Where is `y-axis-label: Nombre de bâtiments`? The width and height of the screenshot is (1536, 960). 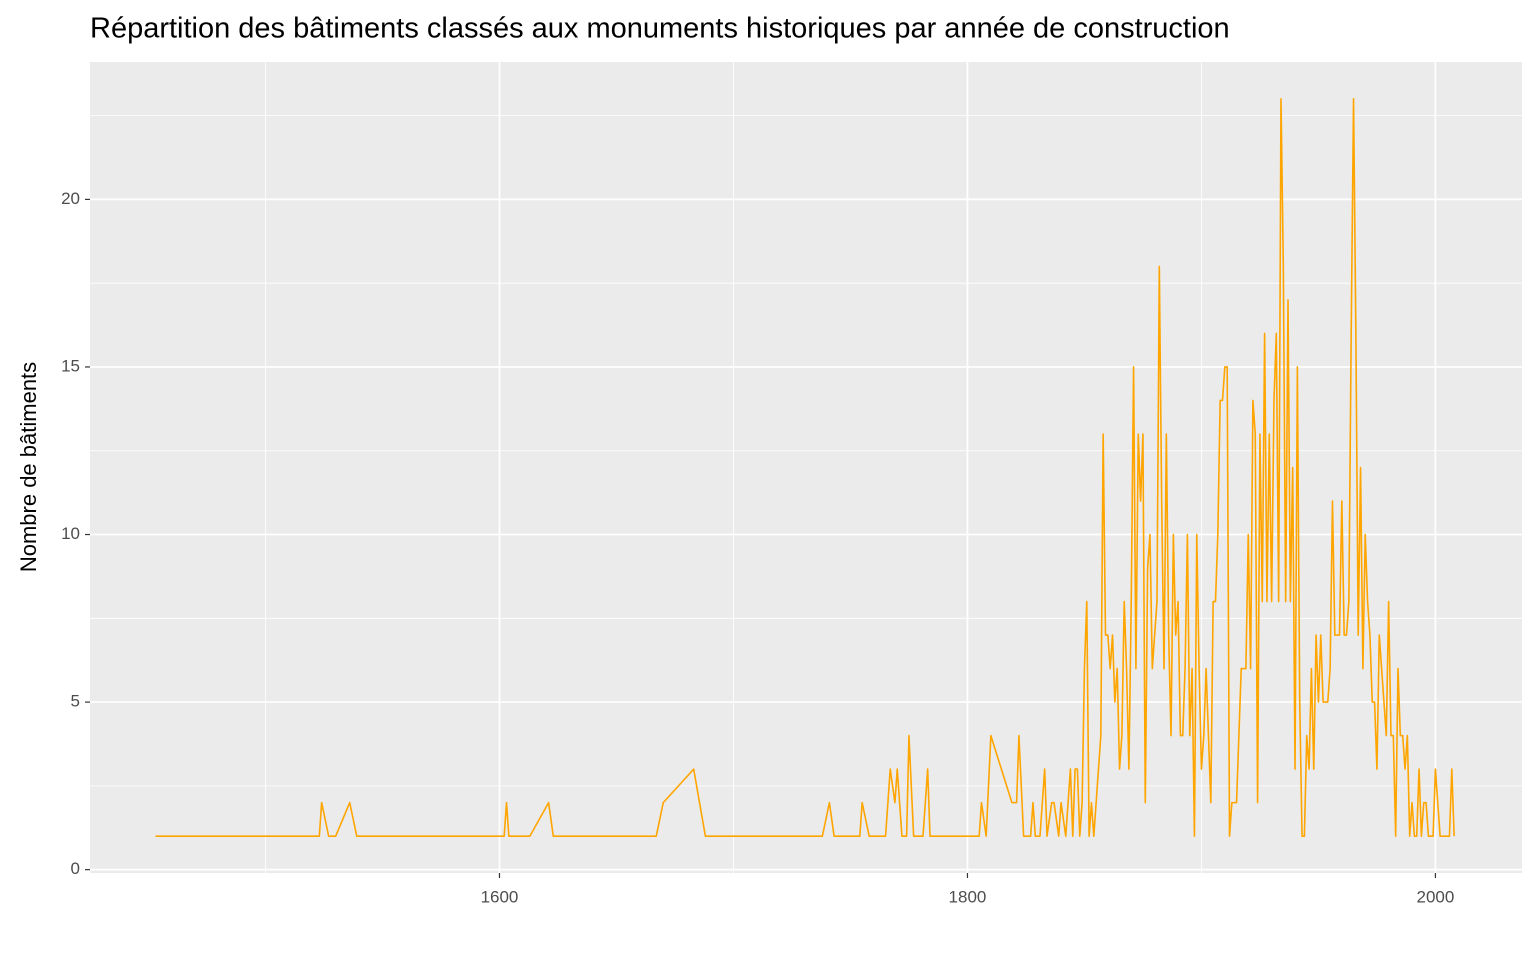
y-axis-label: Nombre de bâtiments is located at coordinates (28, 467).